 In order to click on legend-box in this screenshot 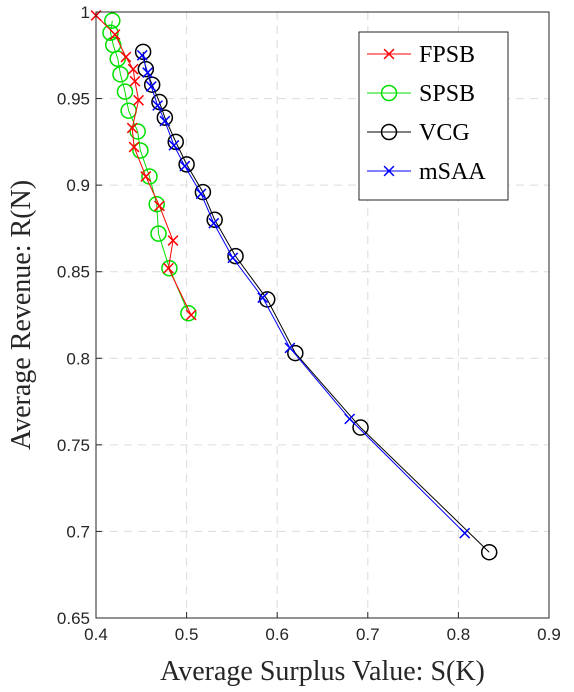, I will do `click(433, 116)`.